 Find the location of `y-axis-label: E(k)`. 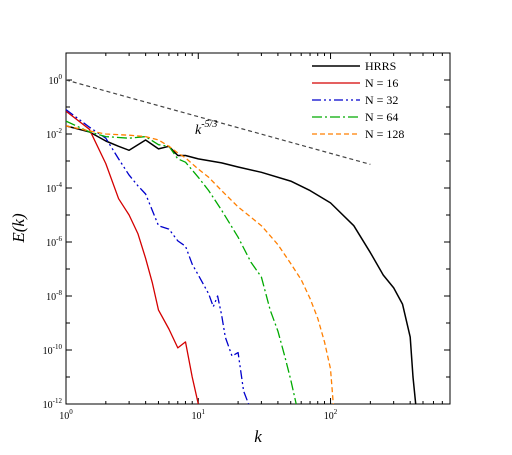

y-axis-label: E(k) is located at coordinates (18, 228).